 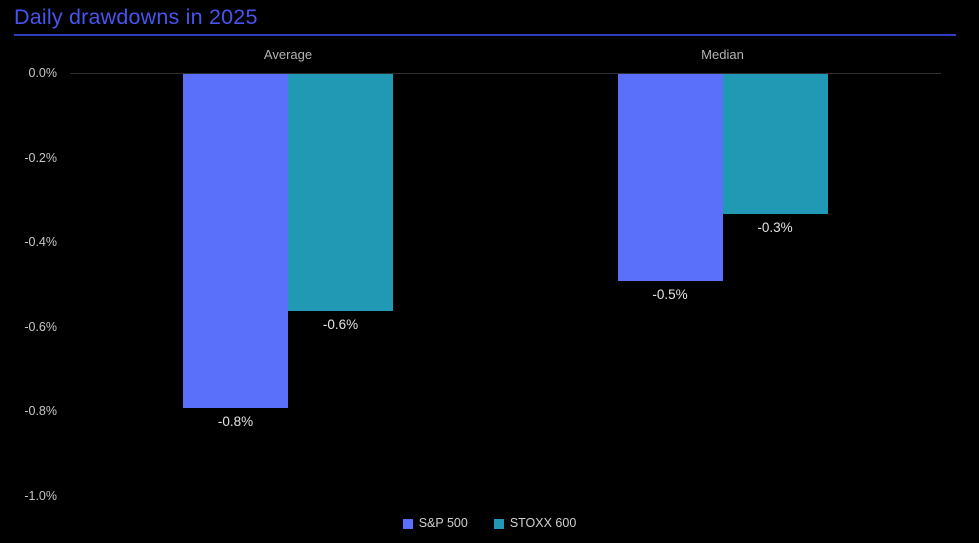 I want to click on zero-axis-line, so click(x=505, y=73).